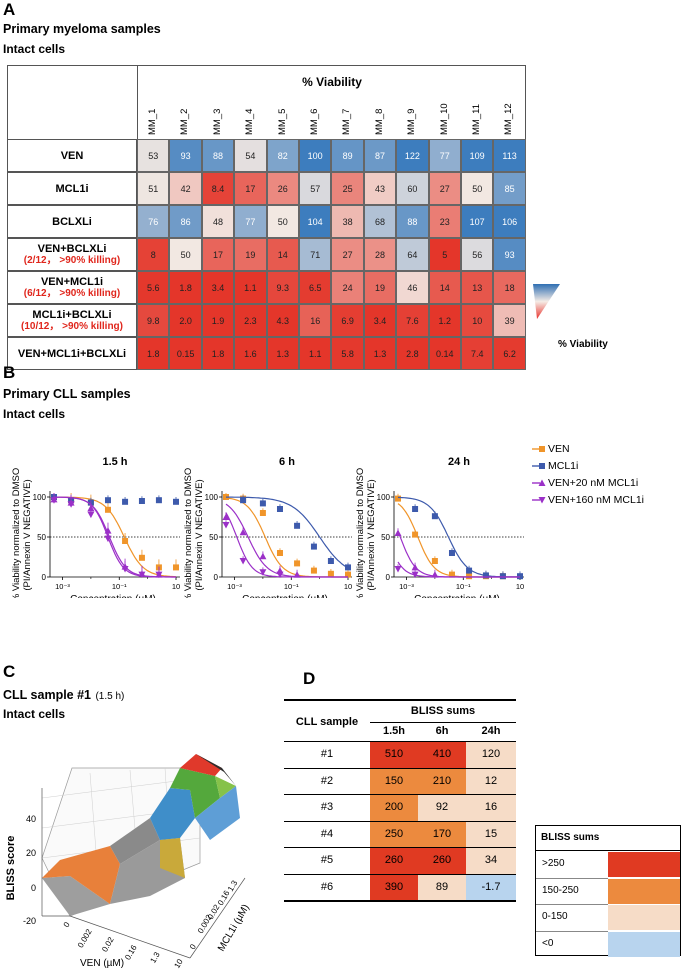 This screenshot has height=974, width=685. Describe the element at coordinates (444, 221) in the screenshot. I see `heatmap-cell: 23` at that location.